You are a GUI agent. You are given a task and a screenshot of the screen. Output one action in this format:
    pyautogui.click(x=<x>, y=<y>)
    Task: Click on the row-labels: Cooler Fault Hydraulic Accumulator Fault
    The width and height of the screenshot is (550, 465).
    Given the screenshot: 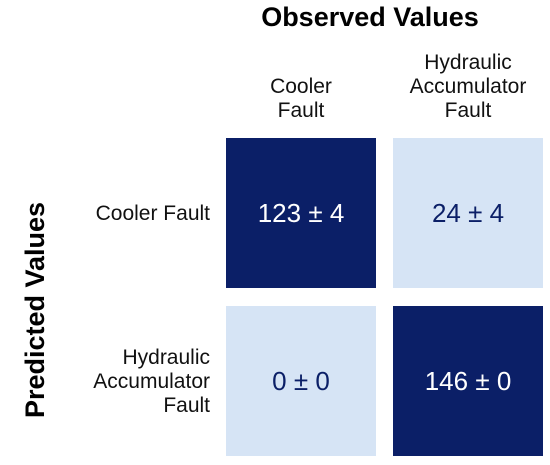 What is the action you would take?
    pyautogui.click(x=151, y=309)
    